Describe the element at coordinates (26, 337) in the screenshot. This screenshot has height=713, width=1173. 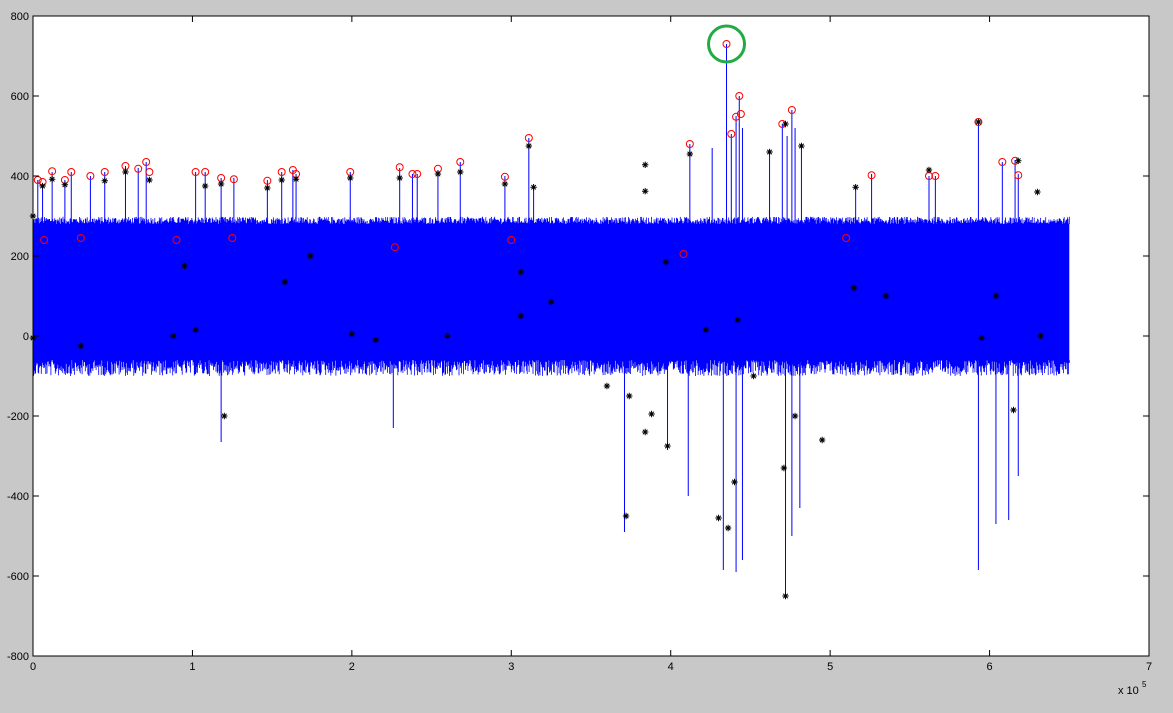
I see `y-tick-label: 0` at that location.